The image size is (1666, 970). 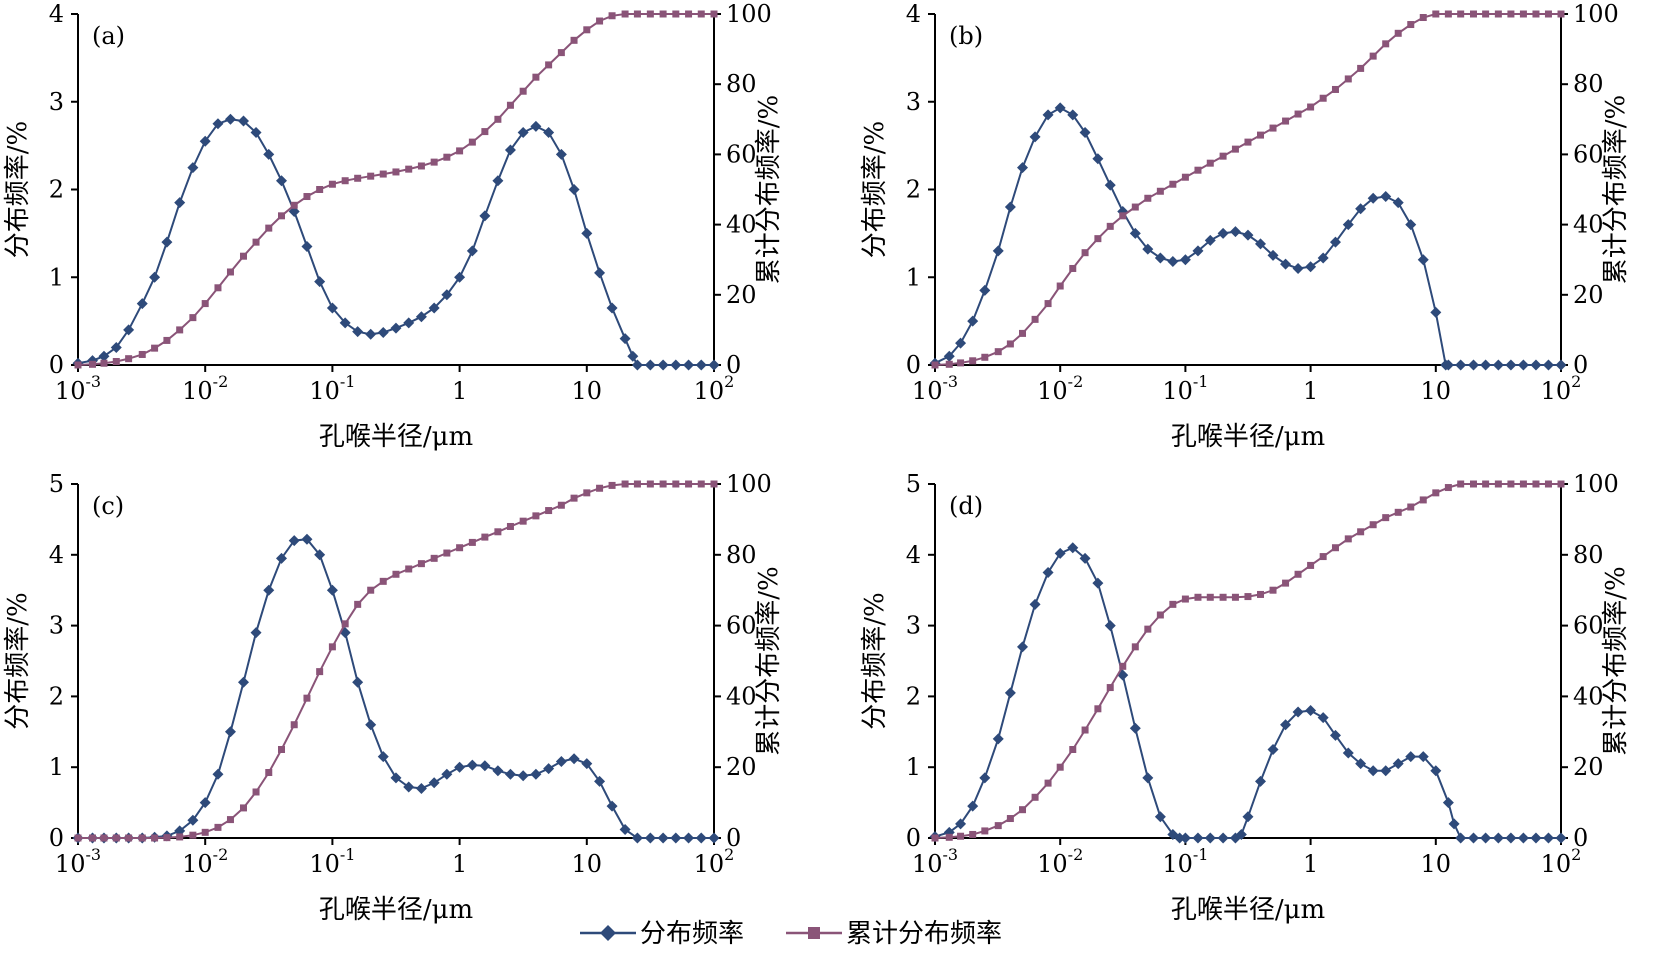 I want to click on y-left-tick-label: 2, so click(x=56, y=190).